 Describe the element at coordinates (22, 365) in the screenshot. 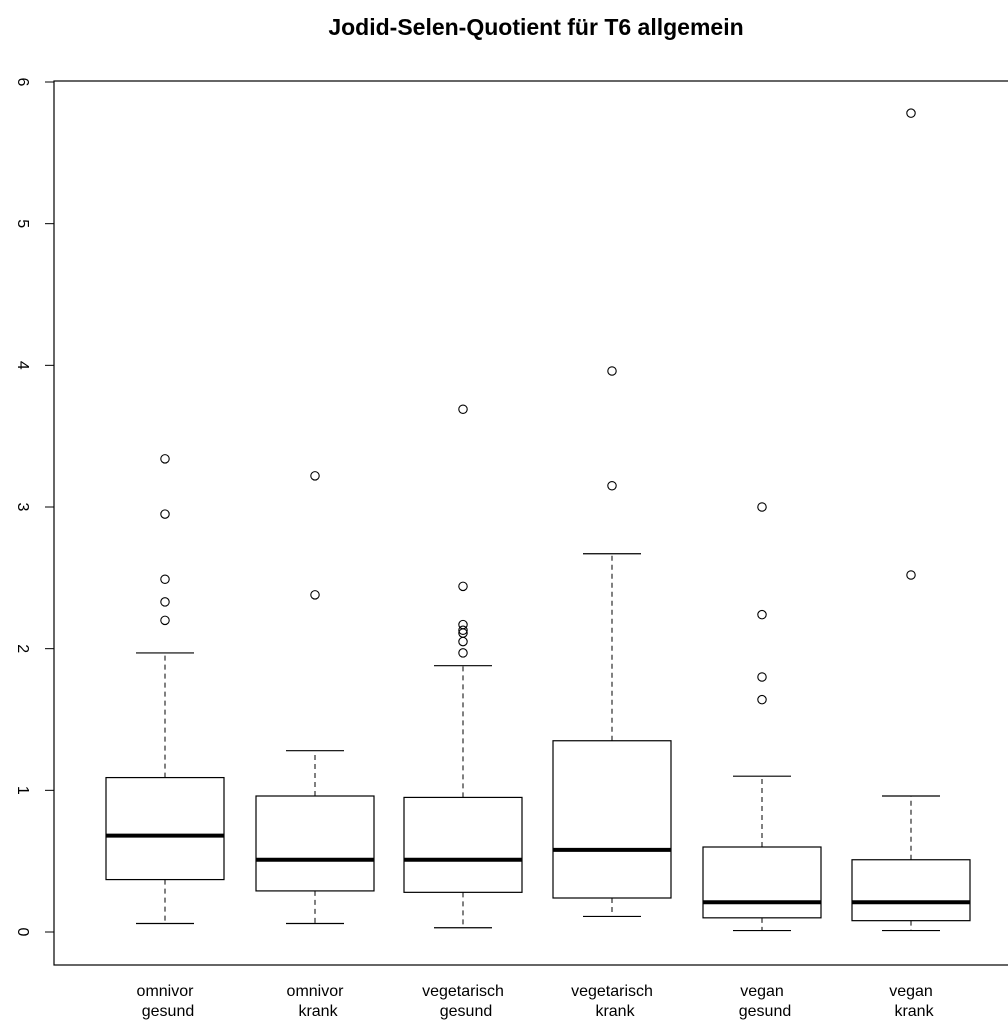

I see `y-tick-label: 4` at that location.